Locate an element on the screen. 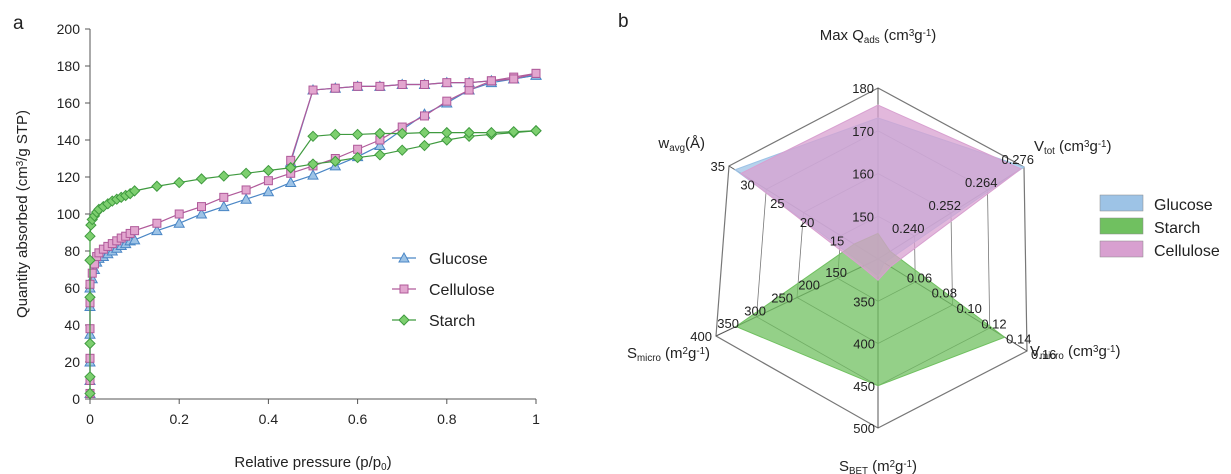 This screenshot has height=474, width=1231. radar-legend-starch-label: Starch is located at coordinates (1177, 228).